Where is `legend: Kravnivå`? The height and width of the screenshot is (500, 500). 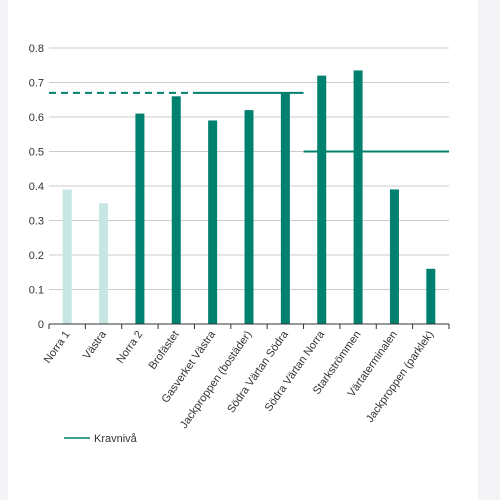 legend: Kravnivå is located at coordinates (101, 439).